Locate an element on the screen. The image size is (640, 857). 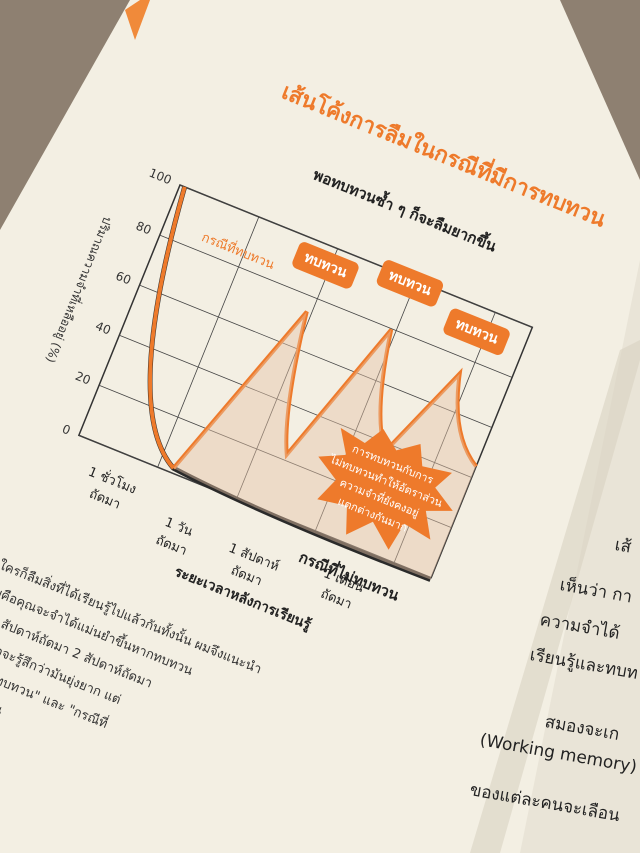
review-curve is located at coordinates (324, 390).